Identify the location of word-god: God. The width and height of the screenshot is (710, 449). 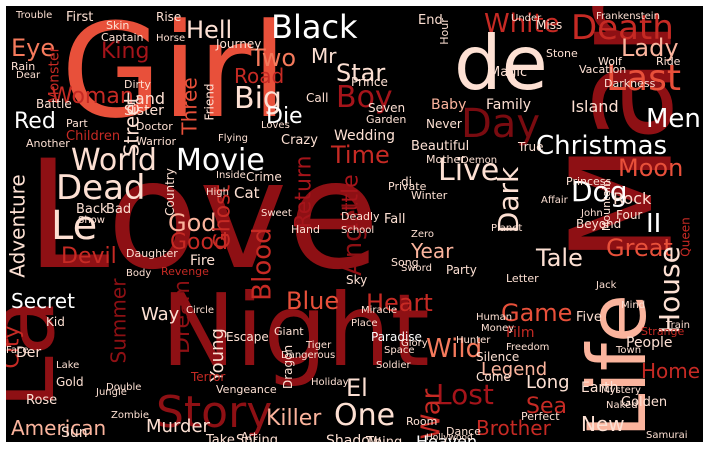
(192, 223).